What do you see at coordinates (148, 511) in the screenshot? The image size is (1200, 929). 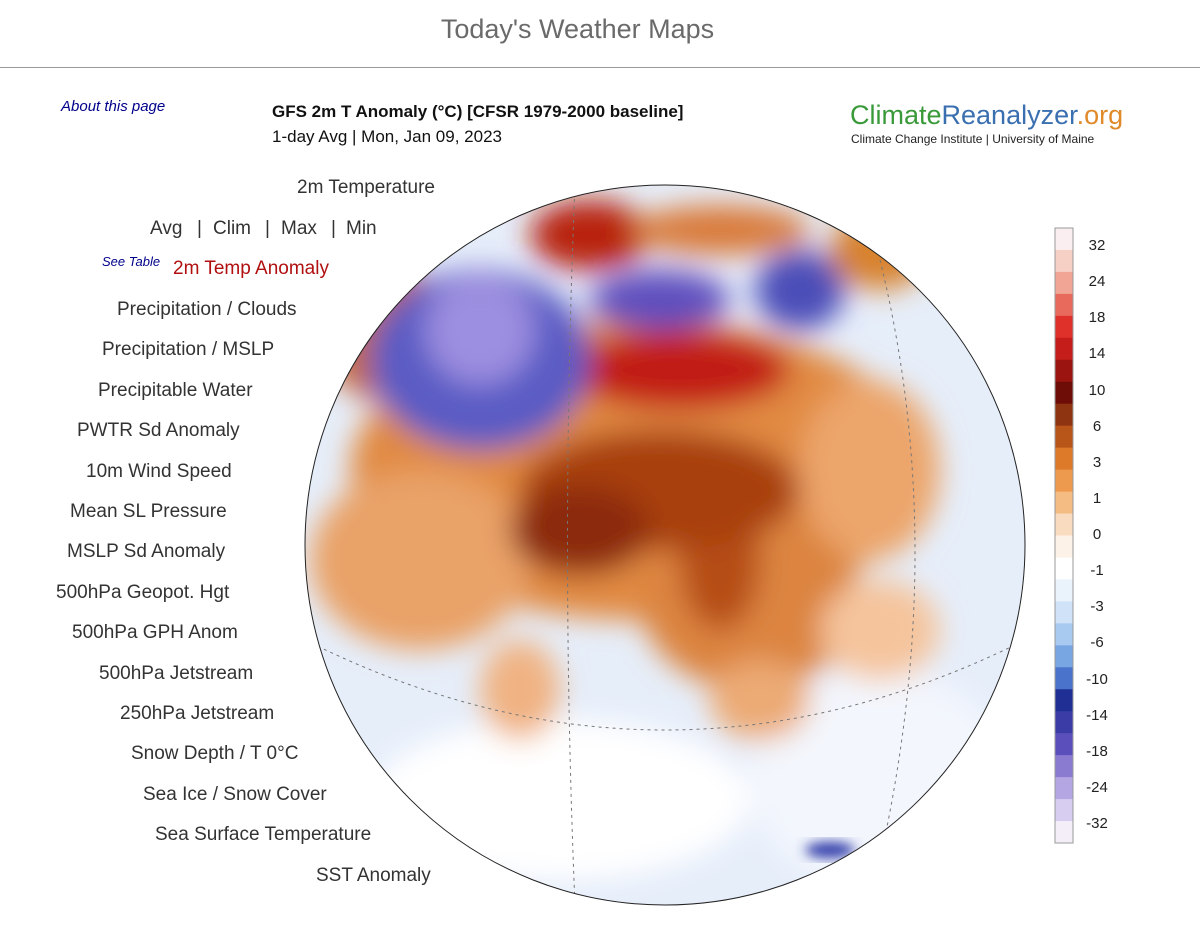 I see `menu-item: Mean SL Pressure` at bounding box center [148, 511].